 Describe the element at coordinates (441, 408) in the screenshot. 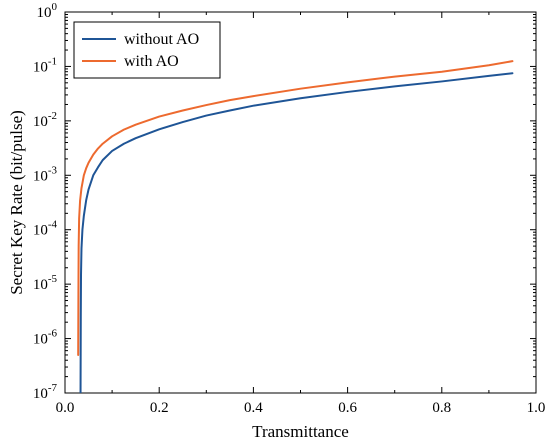

I see `x-tick-label: 0.8` at that location.